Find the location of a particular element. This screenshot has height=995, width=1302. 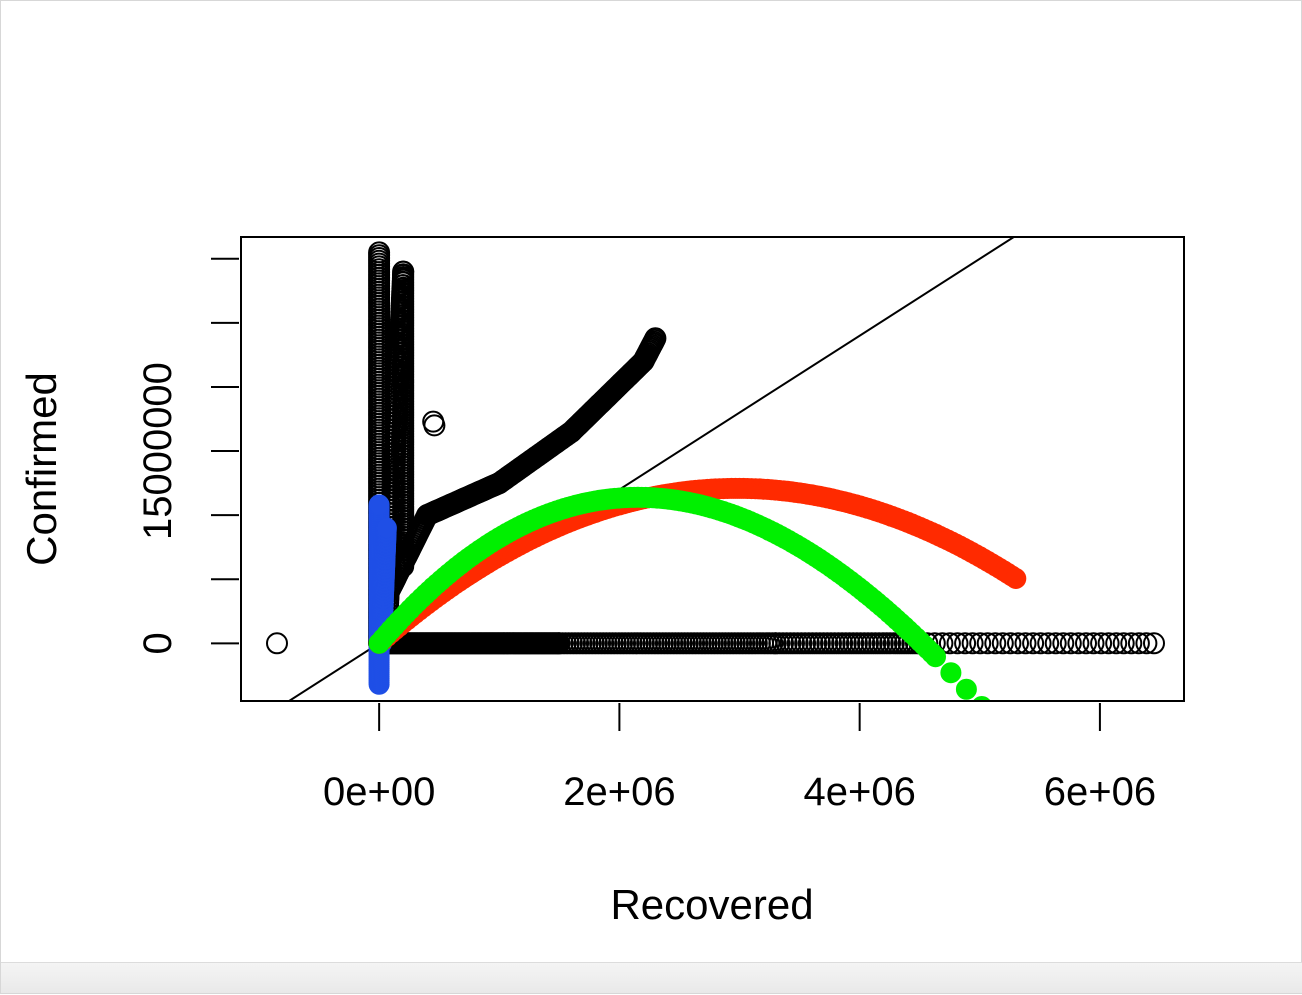

x-tick-label: 6e+06 is located at coordinates (1100, 792).